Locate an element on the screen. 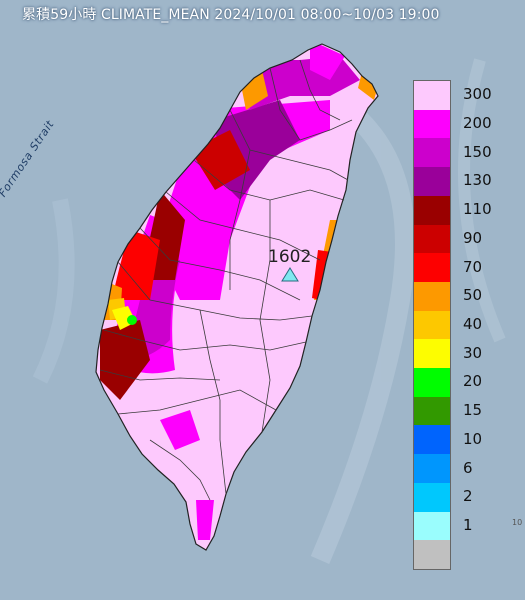 The width and height of the screenshot is (525, 600). legend-label-300: 300 is located at coordinates (477, 94).